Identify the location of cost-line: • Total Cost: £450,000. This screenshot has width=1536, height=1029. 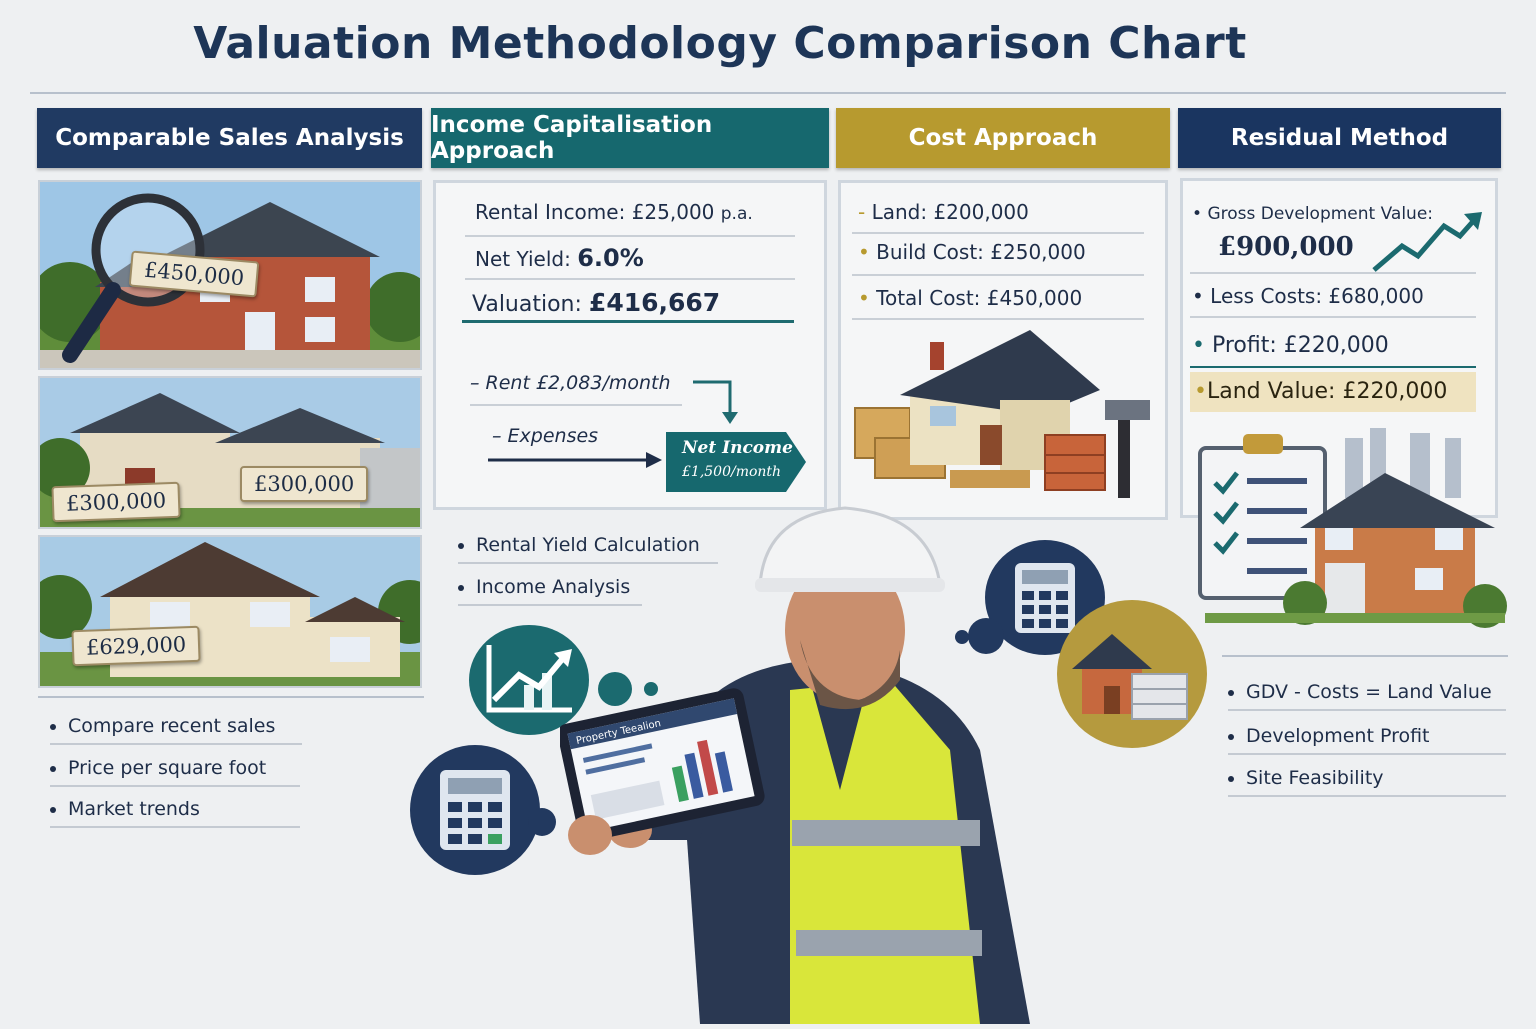
(970, 298).